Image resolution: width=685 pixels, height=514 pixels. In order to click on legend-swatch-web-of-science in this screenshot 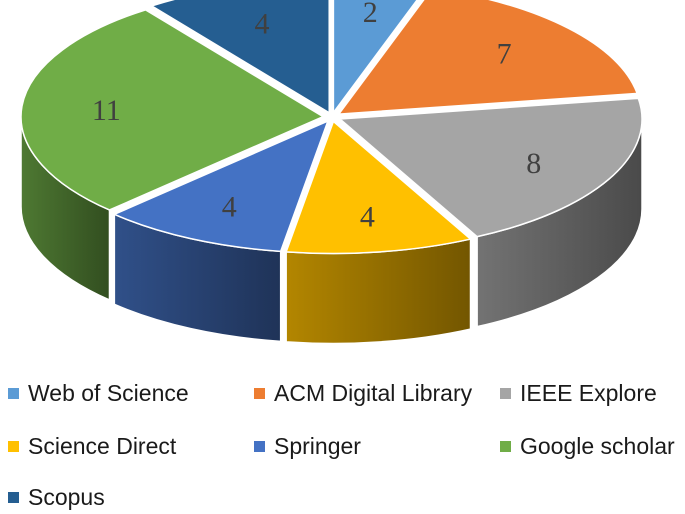, I will do `click(13, 393)`.